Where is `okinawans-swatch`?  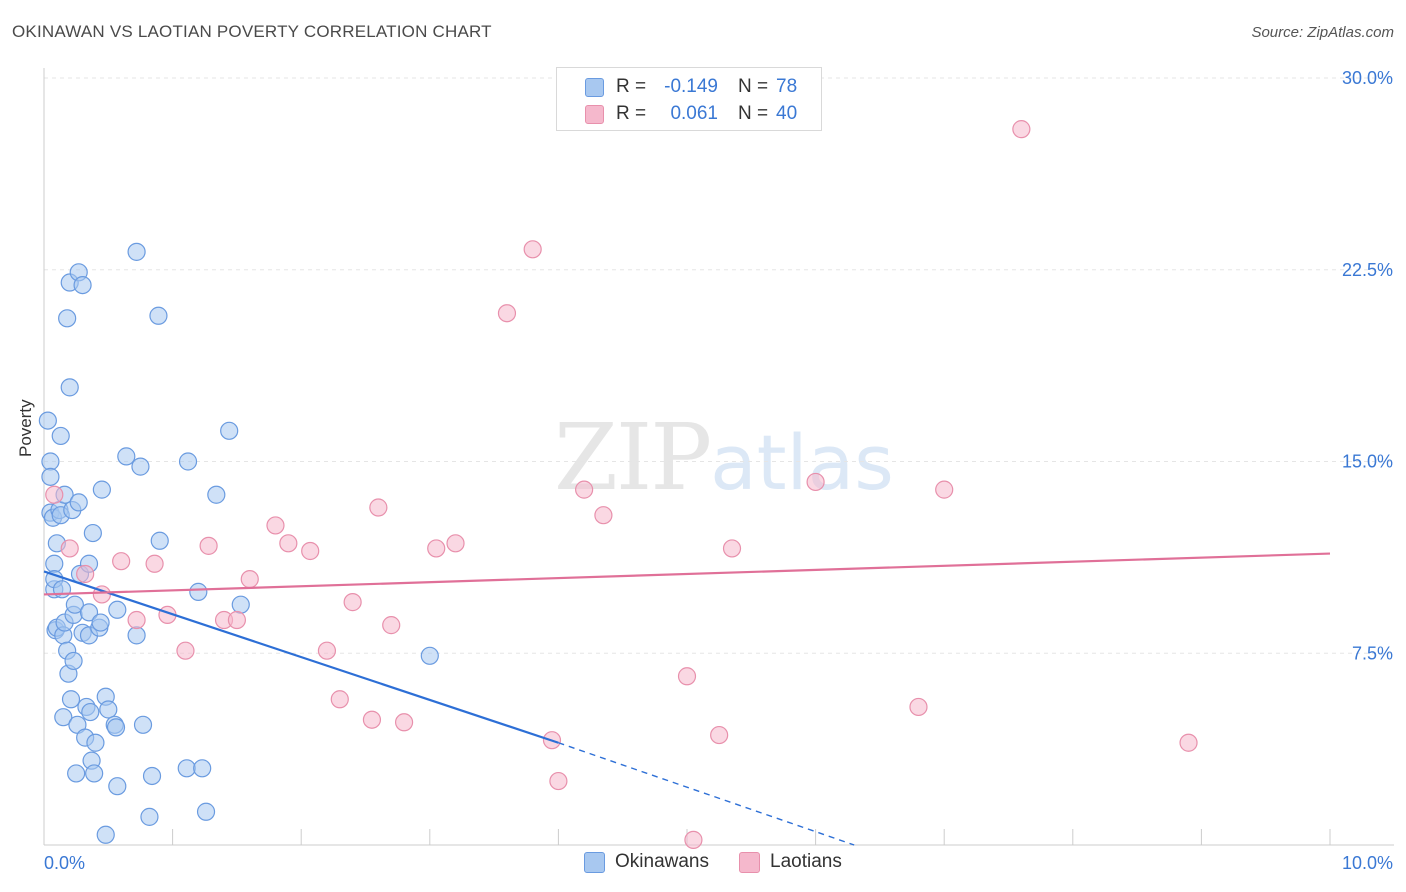 okinawans-swatch is located at coordinates (594, 87).